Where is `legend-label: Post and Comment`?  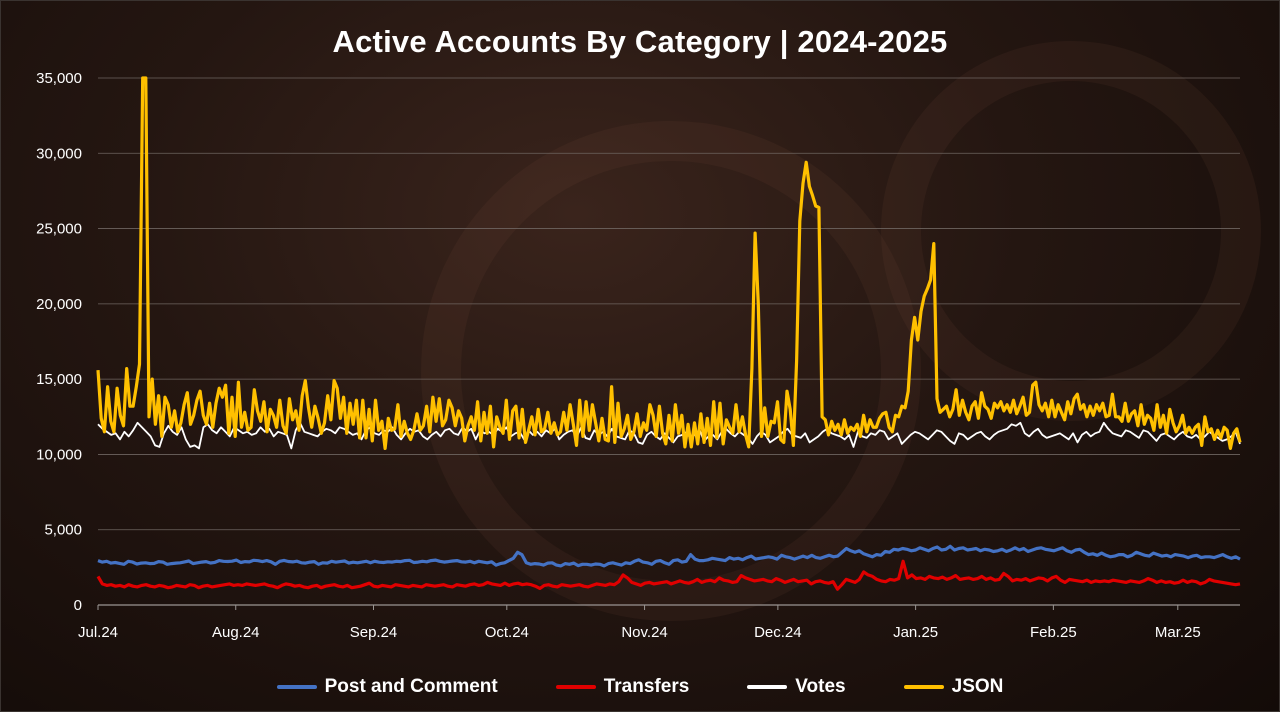 legend-label: Post and Comment is located at coordinates (411, 686).